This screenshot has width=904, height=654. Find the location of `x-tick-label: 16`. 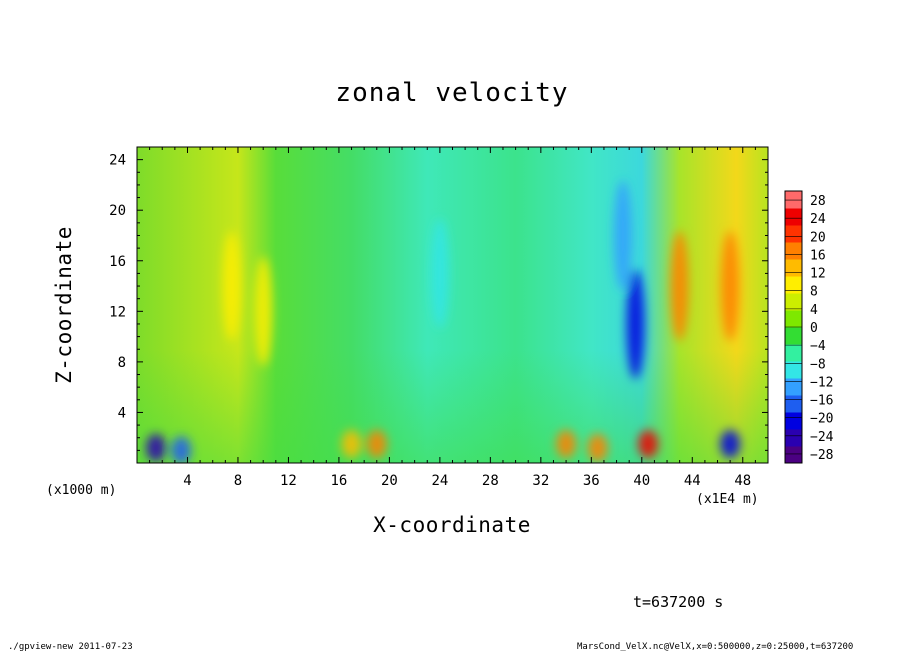

x-tick-label: 16 is located at coordinates (338, 481).